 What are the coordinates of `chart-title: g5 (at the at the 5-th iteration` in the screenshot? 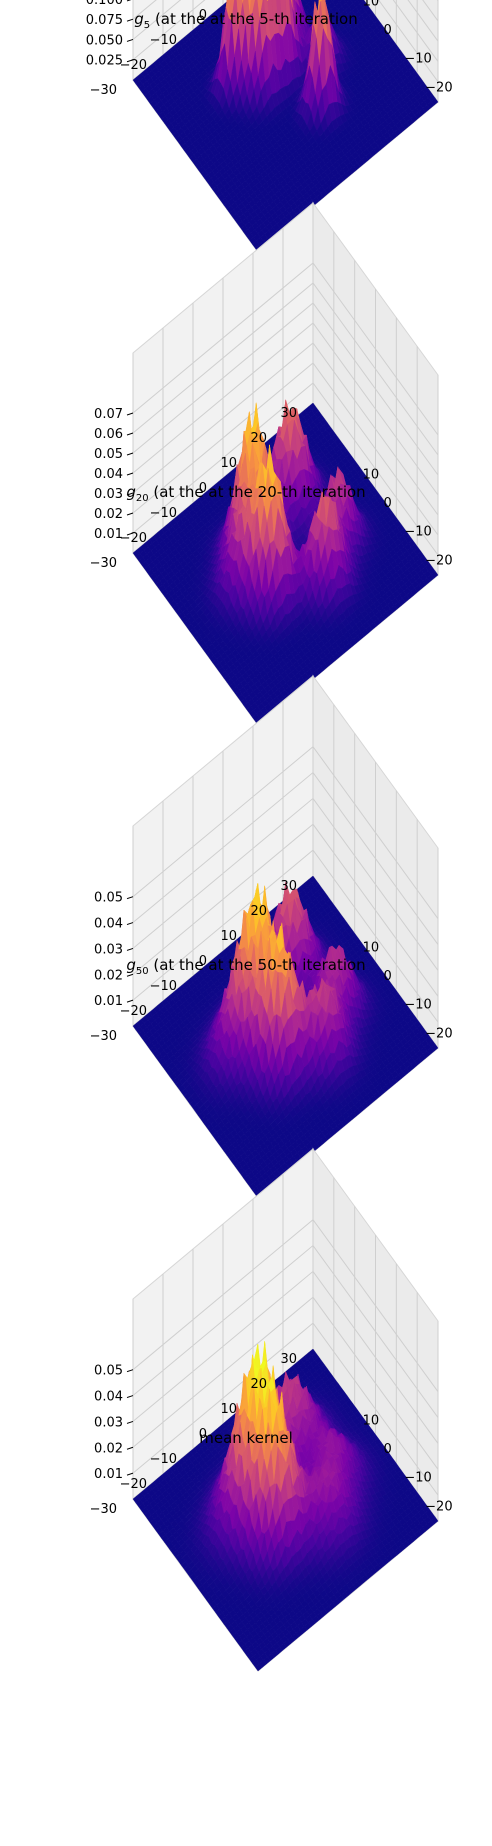 It's located at (245, 20).